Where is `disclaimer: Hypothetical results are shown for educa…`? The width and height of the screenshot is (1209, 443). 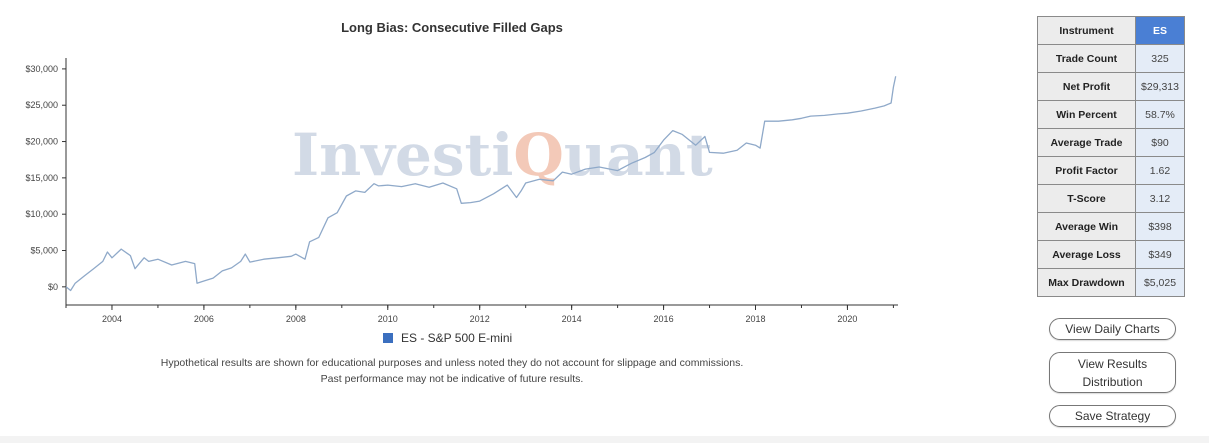
disclaimer: Hypothetical results are shown for educa… is located at coordinates (452, 371).